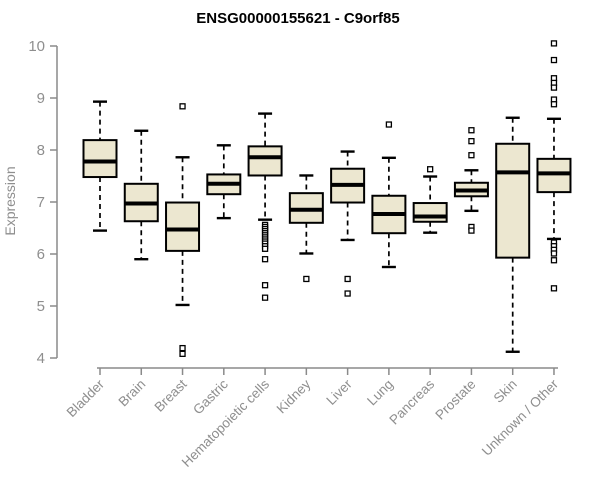 This screenshot has width=600, height=500. Describe the element at coordinates (224, 182) in the screenshot. I see `box-gastric` at that location.